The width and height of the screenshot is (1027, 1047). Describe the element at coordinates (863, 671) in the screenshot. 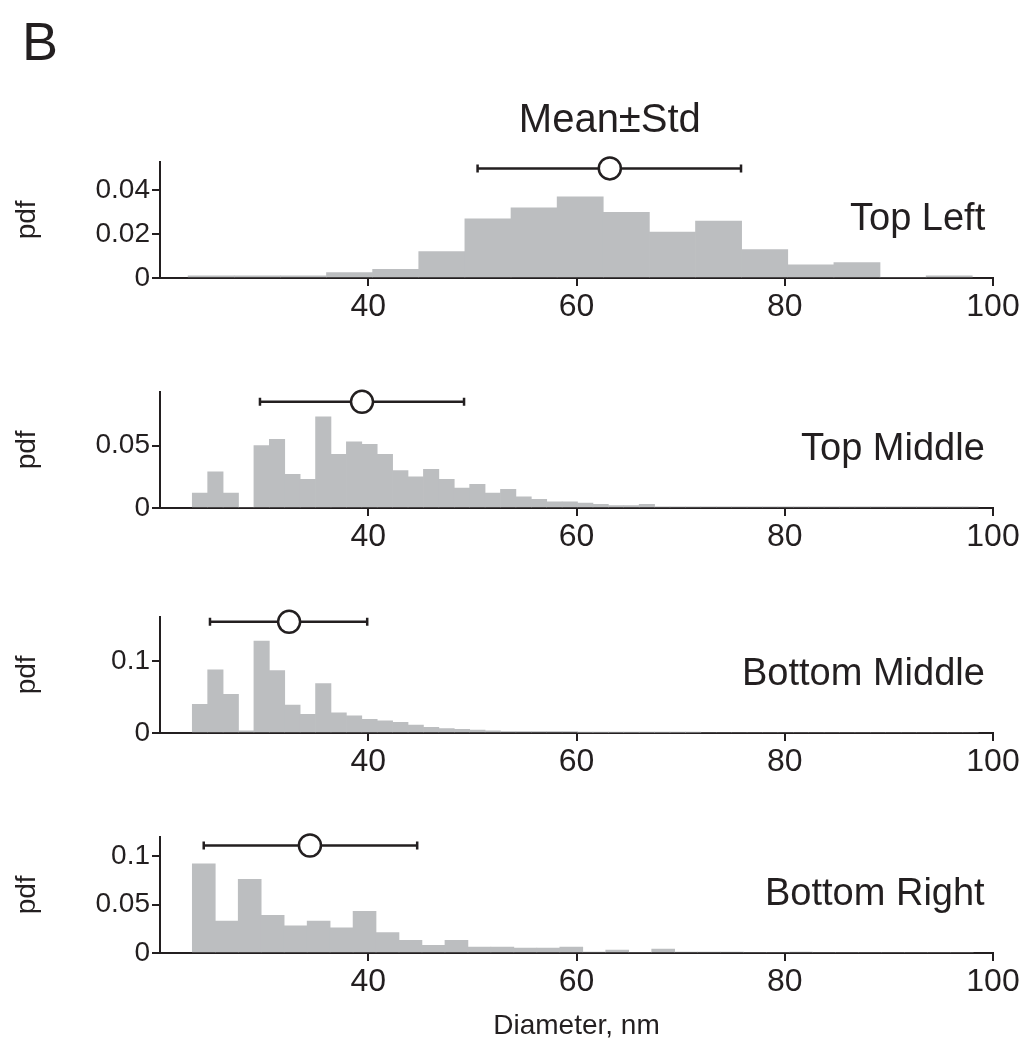

I see `text: Bottom Middle` at that location.